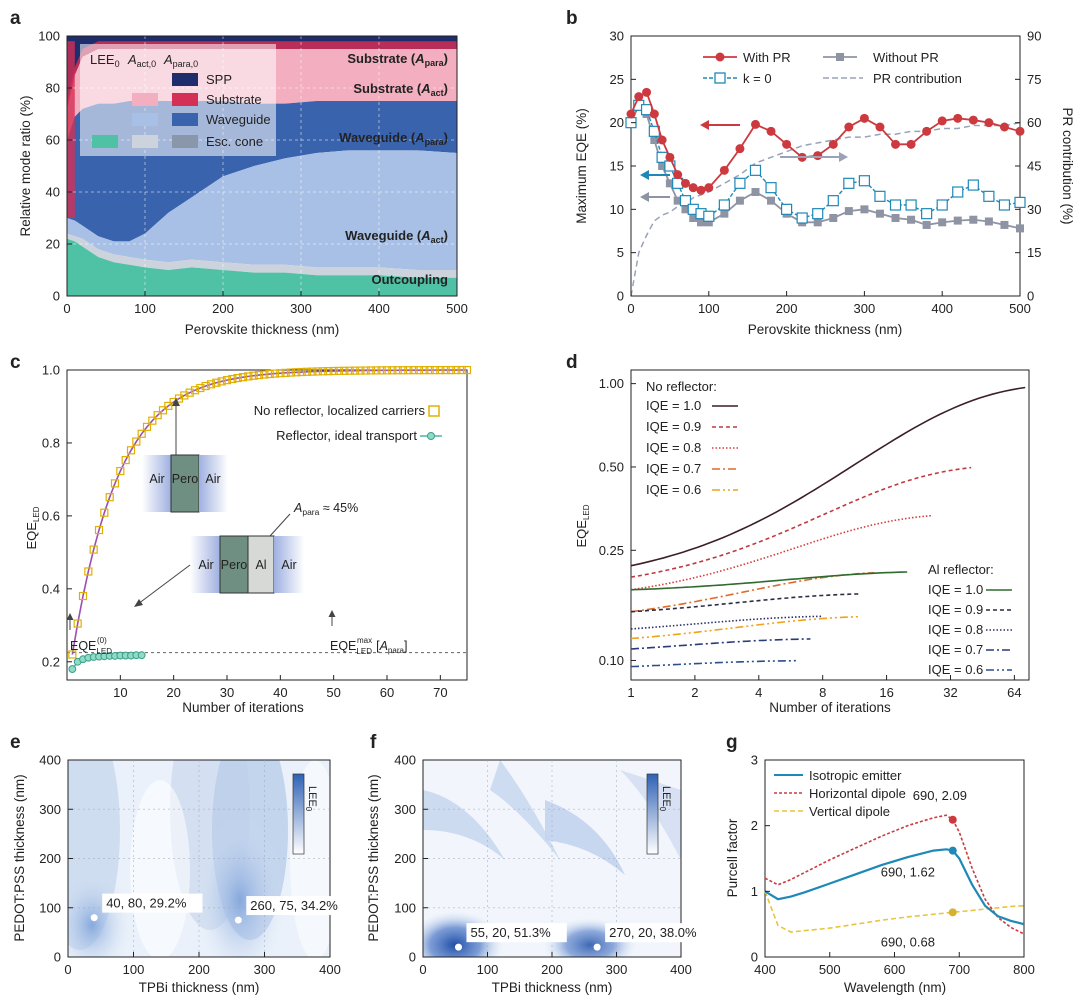 Image resolution: width=1080 pixels, height=1001 pixels. I want to click on b-xtick-label: 0, so click(630, 308).